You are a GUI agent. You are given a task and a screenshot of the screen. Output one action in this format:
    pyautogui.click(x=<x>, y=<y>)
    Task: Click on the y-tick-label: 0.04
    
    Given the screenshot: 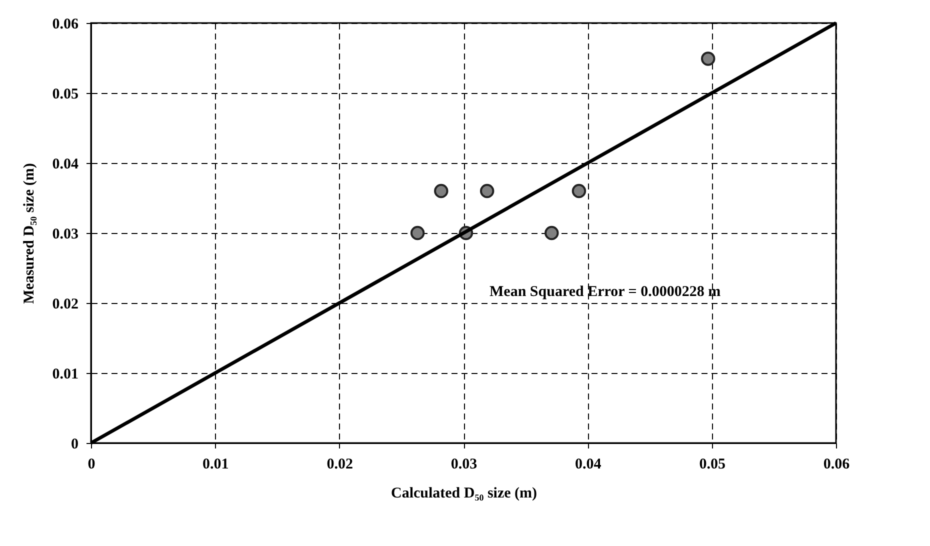 What is the action you would take?
    pyautogui.click(x=65, y=164)
    